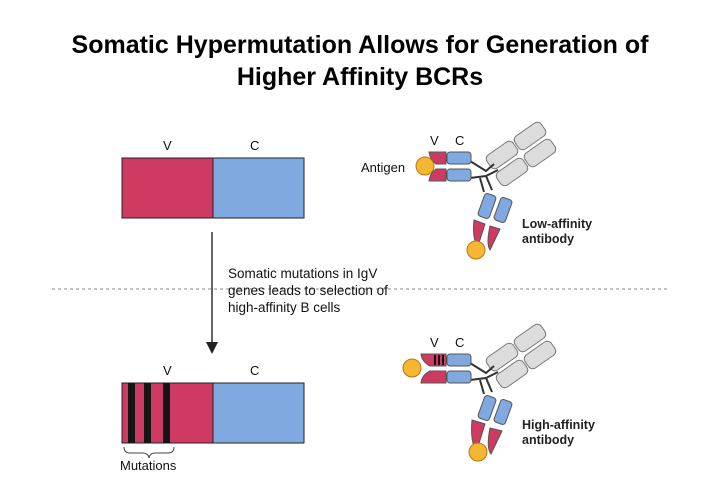 This screenshot has height=504, width=720. Describe the element at coordinates (303, 273) in the screenshot. I see `description-line1: Somatic mutations in IgV` at that location.